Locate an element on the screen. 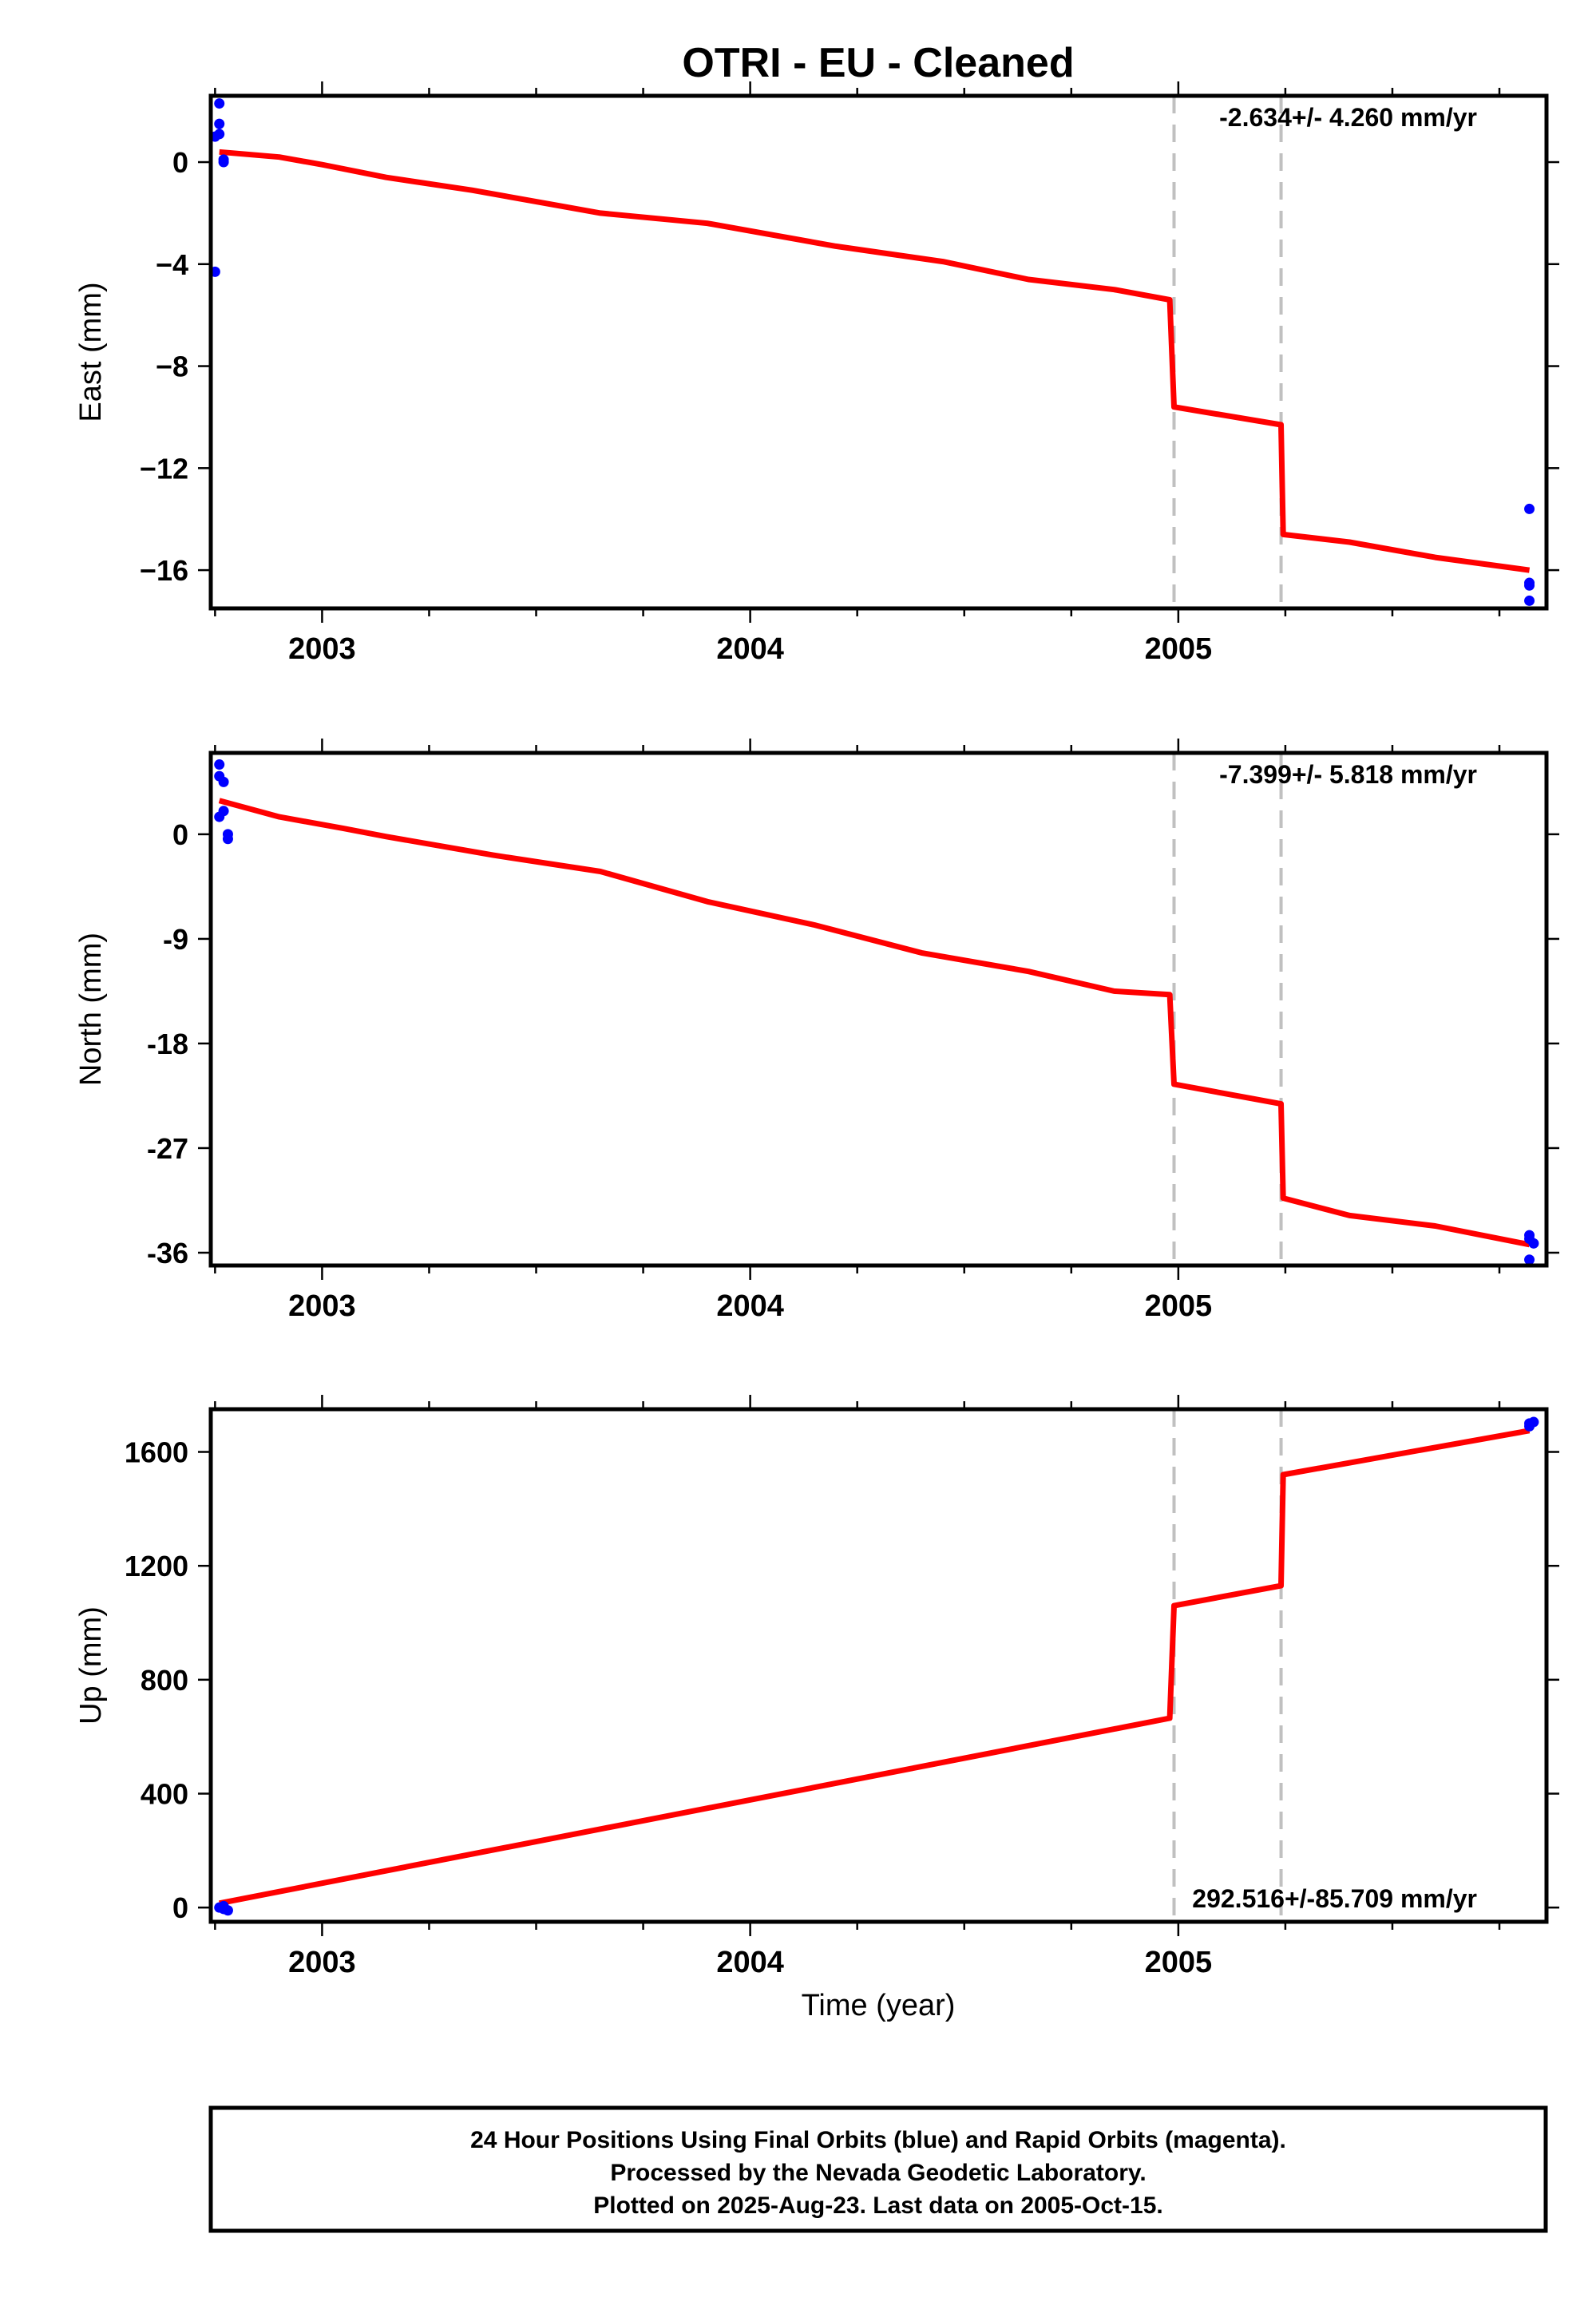 The image size is (1596, 2317). north-y-tick-label: -27 is located at coordinates (167, 1148).